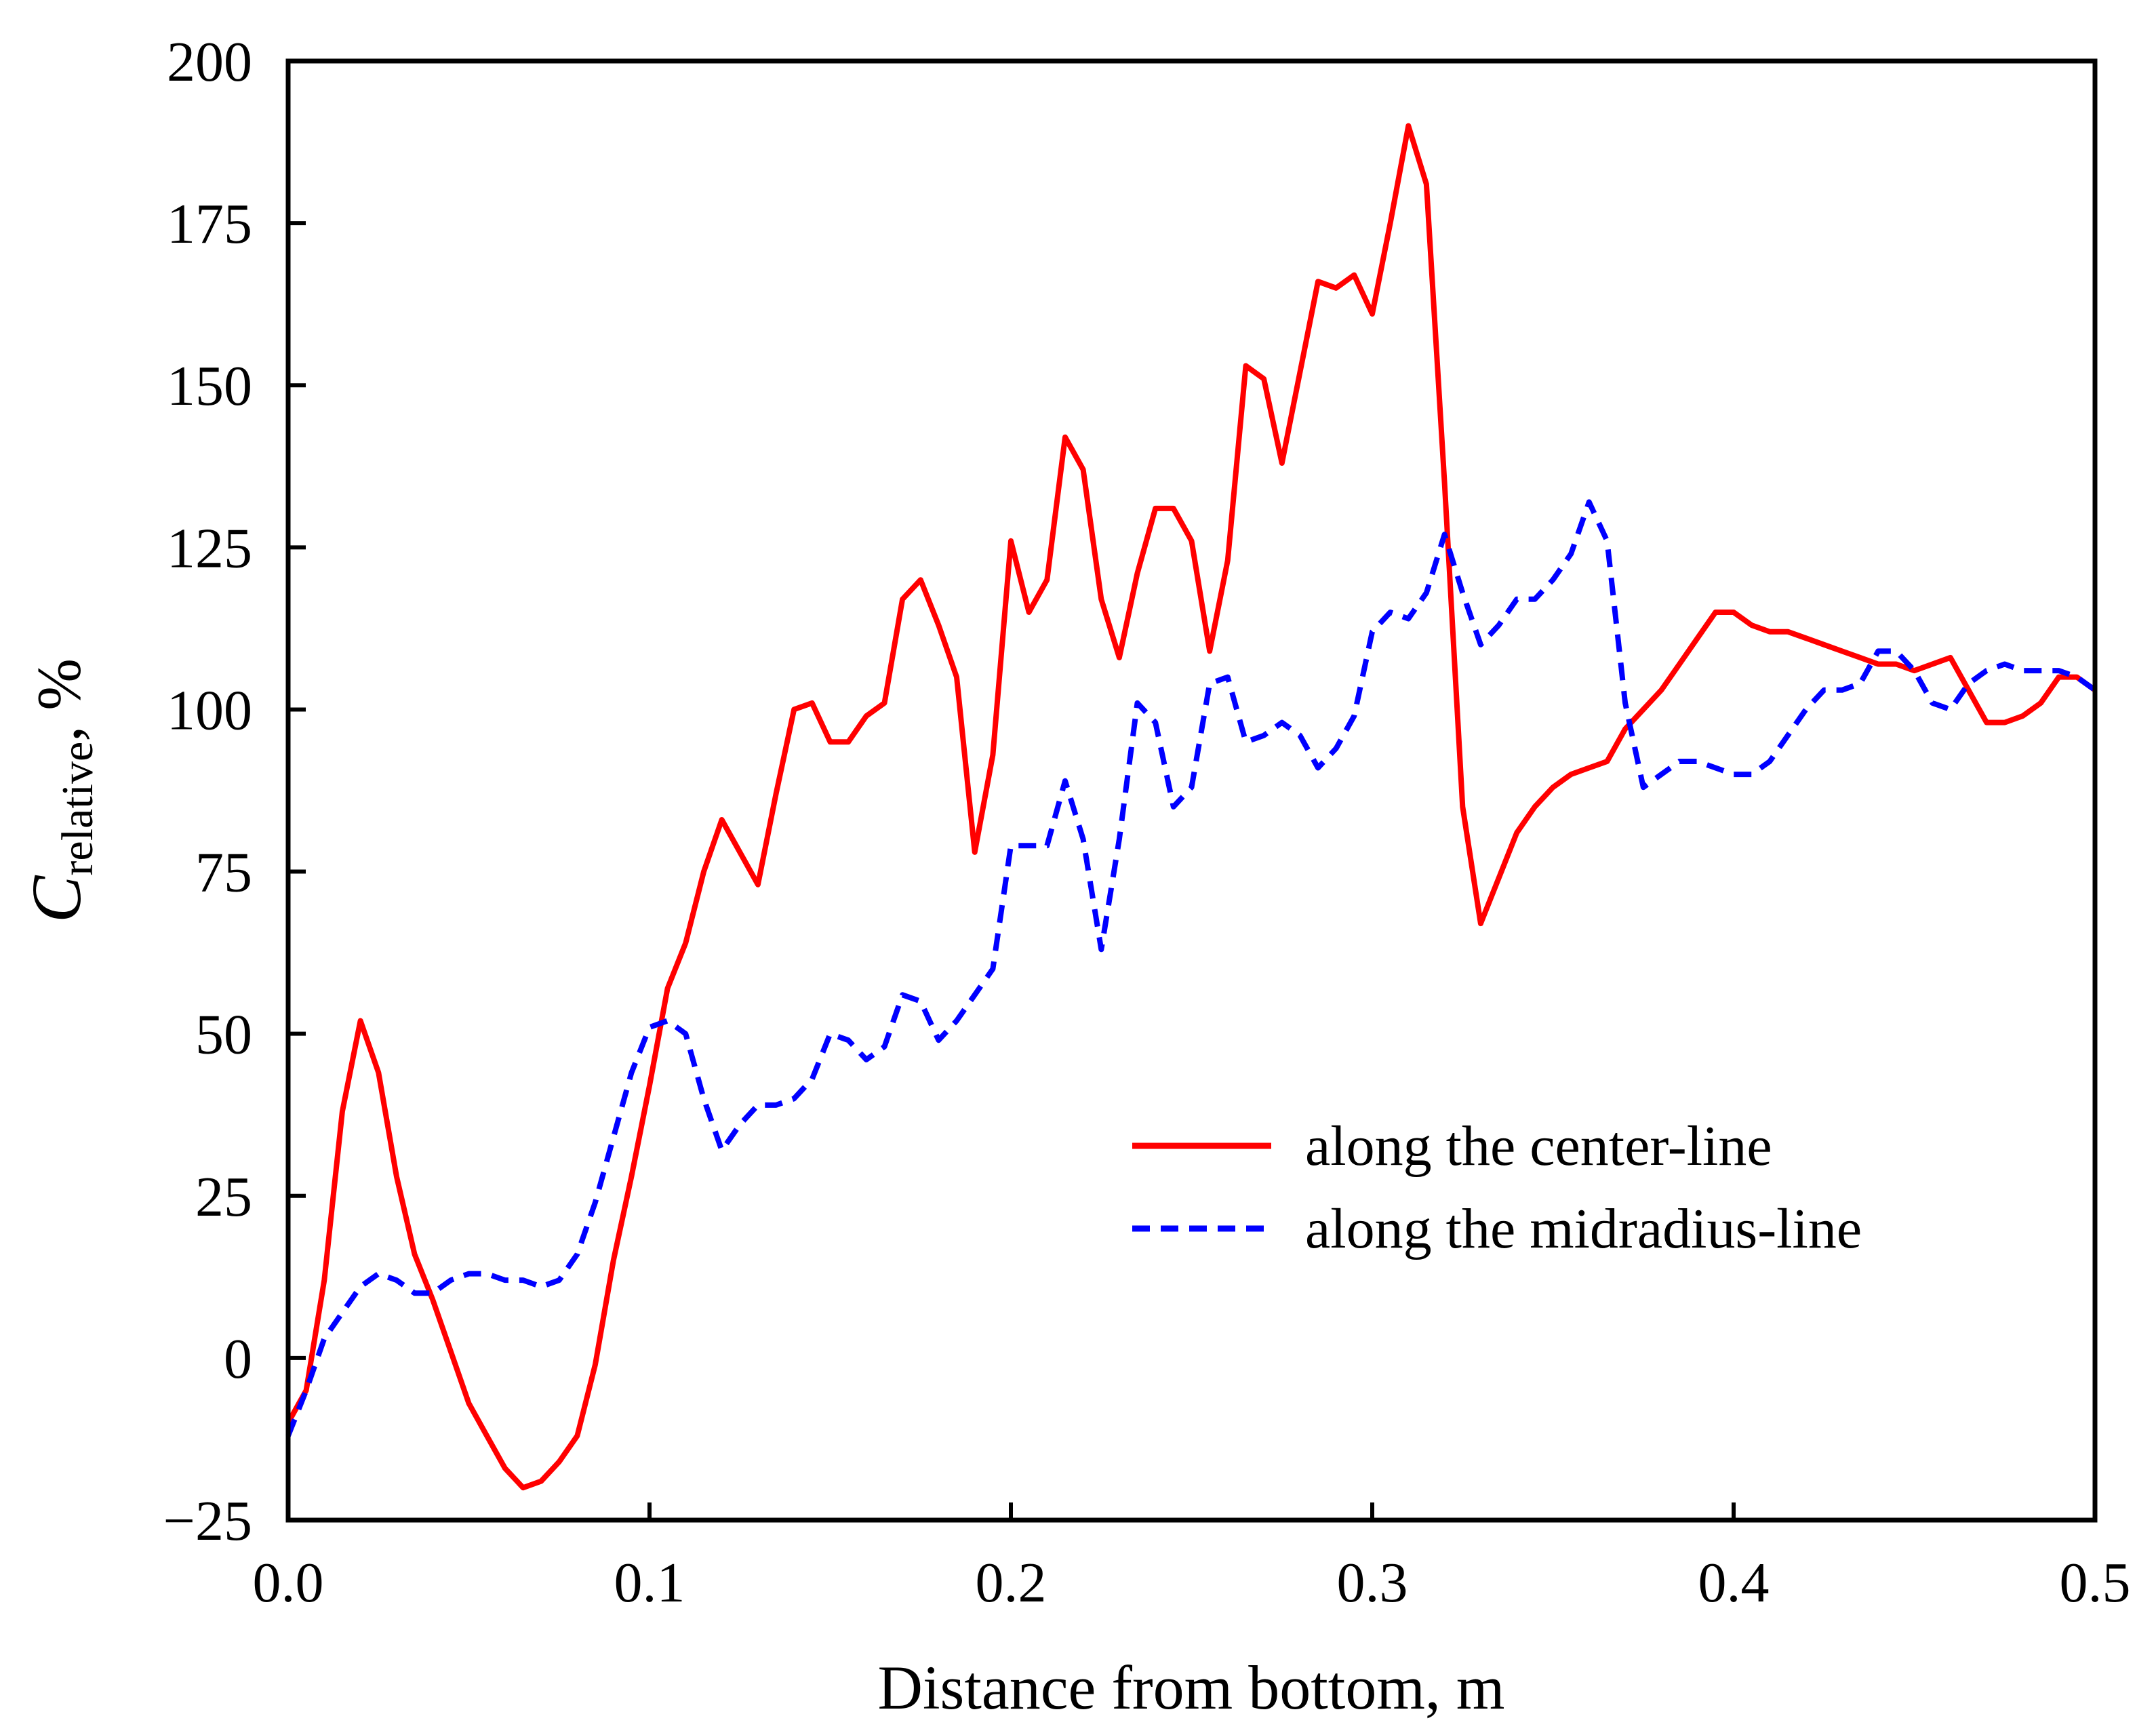 The width and height of the screenshot is (2156, 1733). I want to click on x-tick-label: 0.3, so click(1372, 1582).